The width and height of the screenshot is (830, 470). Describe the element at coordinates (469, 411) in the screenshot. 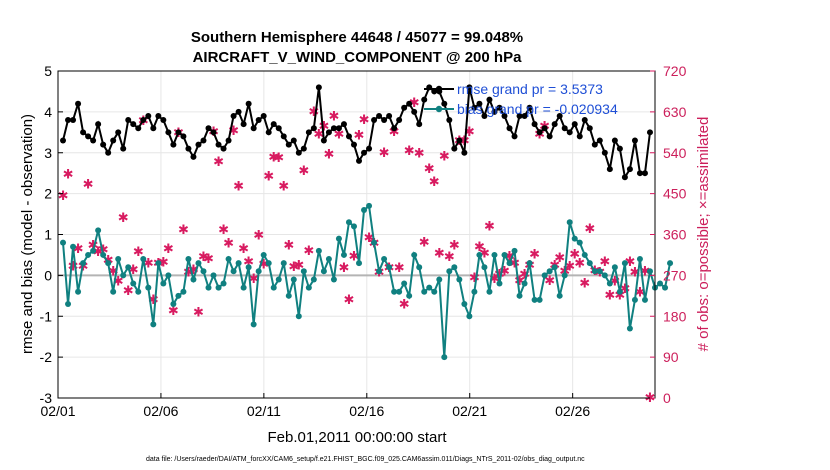

I see `x-tick-label: 02/21` at that location.